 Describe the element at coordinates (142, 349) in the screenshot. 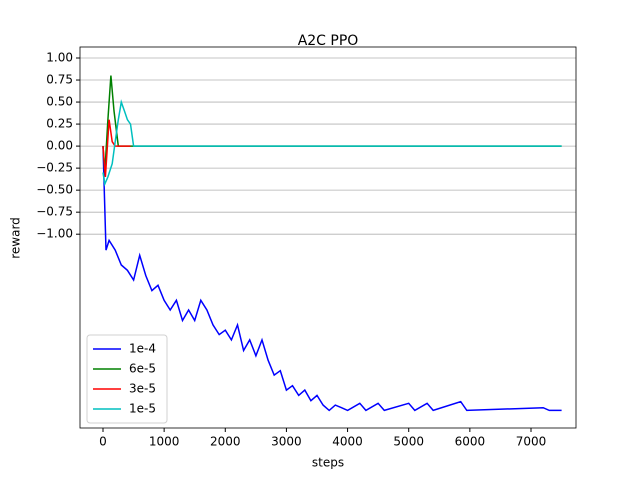

I see `legend-label: 1e-4` at that location.